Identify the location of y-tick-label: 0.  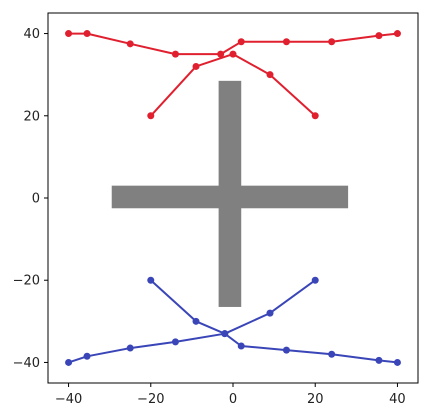
(36, 199).